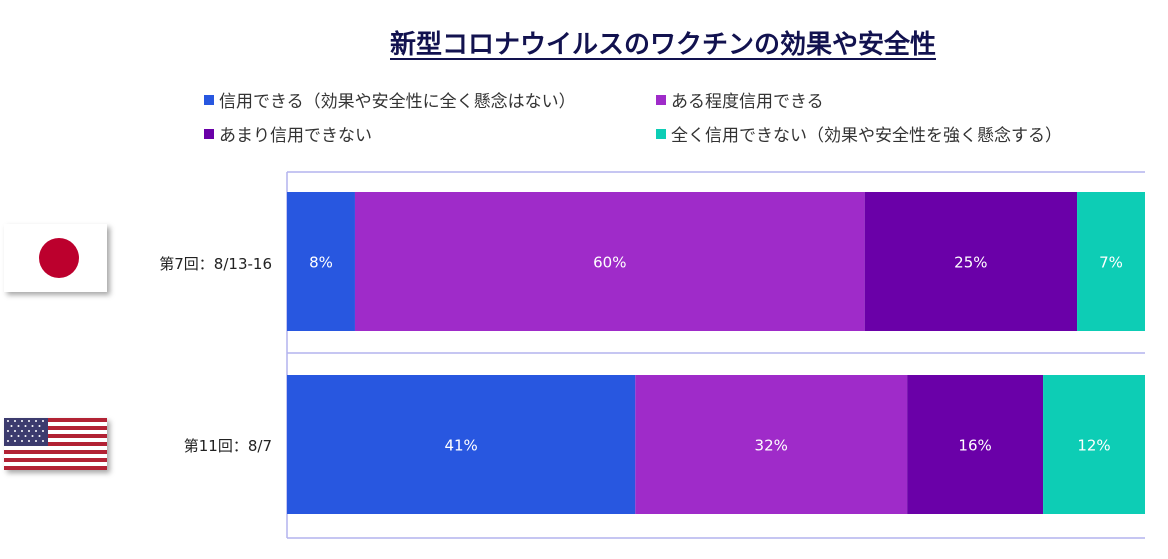 The width and height of the screenshot is (1168, 559). I want to click on legend-label-not-much: あまり信用できない, so click(295, 136).